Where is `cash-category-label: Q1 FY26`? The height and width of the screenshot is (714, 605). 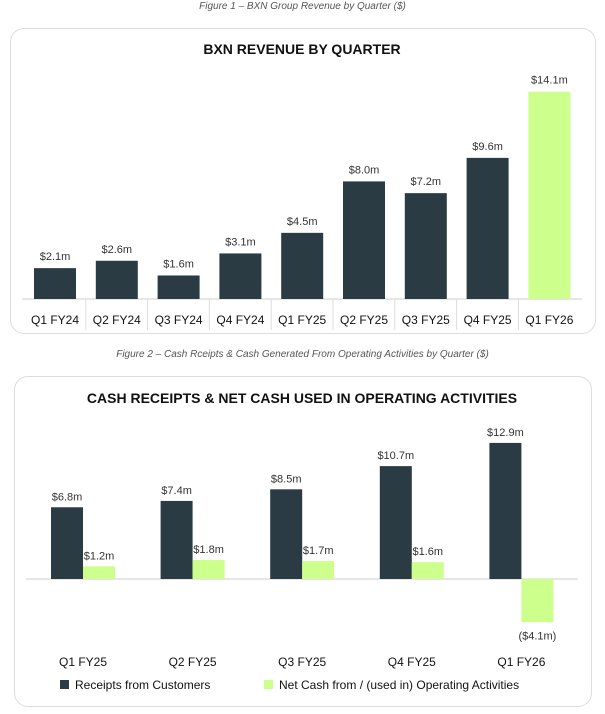
cash-category-label: Q1 FY26 is located at coordinates (521, 662).